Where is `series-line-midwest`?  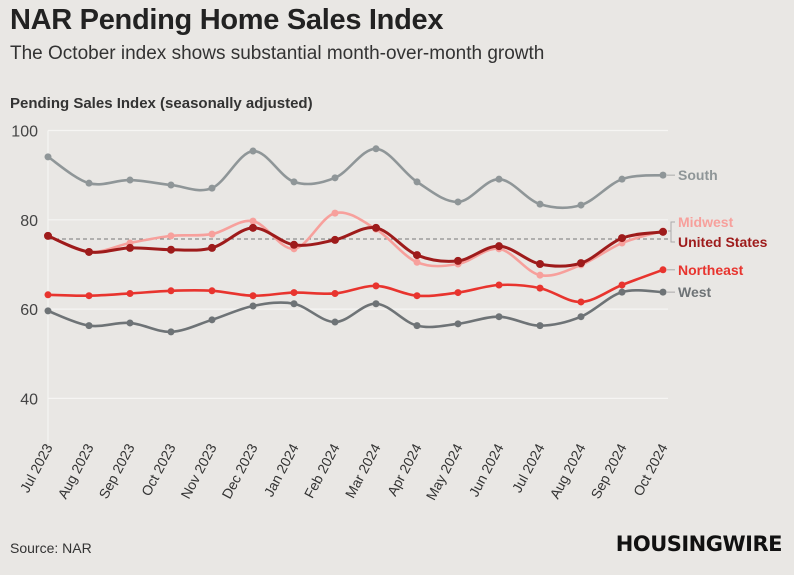 series-line-midwest is located at coordinates (355, 244).